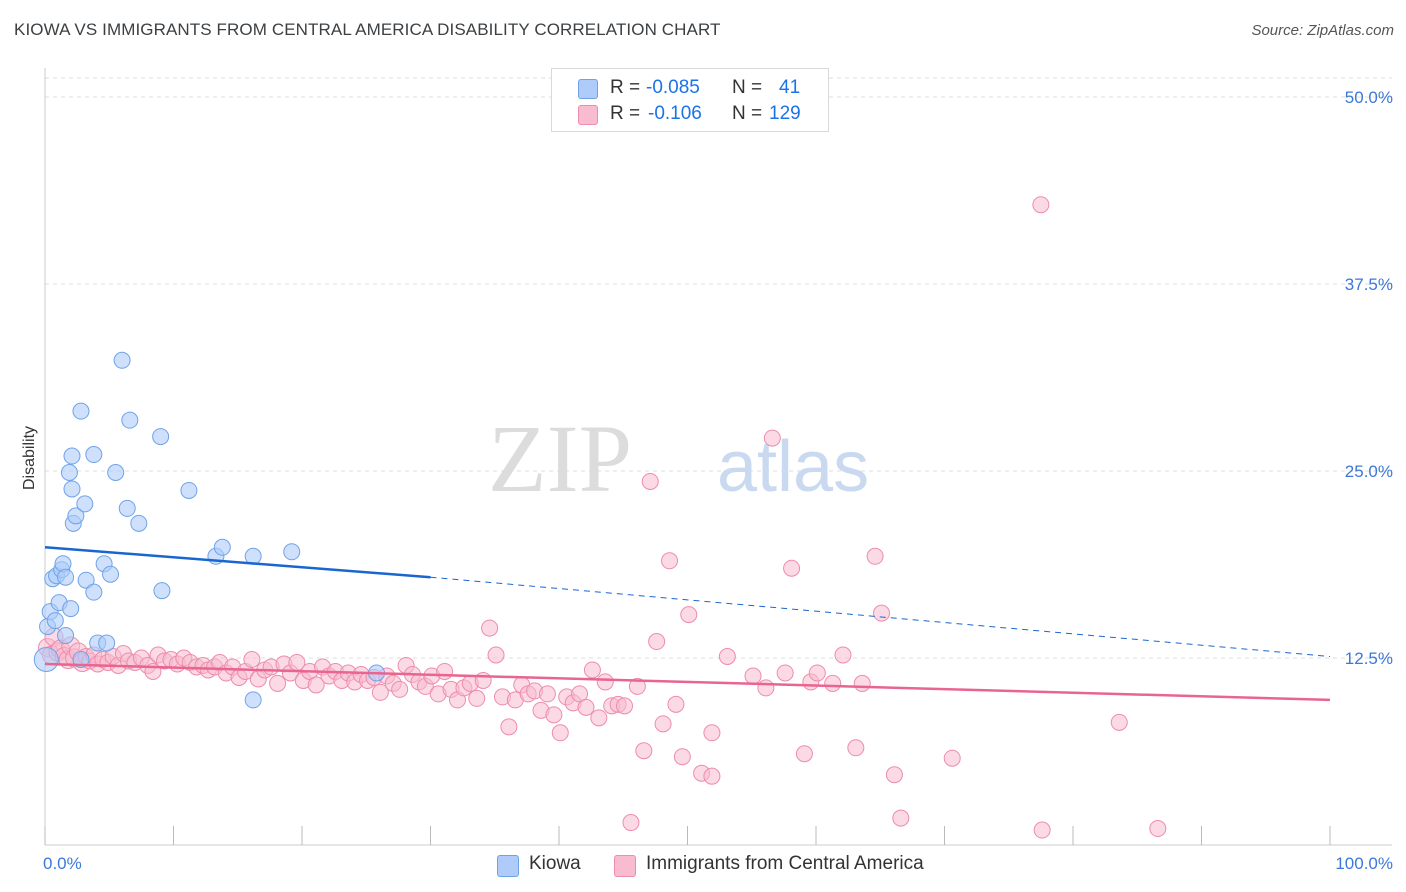 Image resolution: width=1406 pixels, height=892 pixels. I want to click on ca-n-value: 129, so click(785, 113).